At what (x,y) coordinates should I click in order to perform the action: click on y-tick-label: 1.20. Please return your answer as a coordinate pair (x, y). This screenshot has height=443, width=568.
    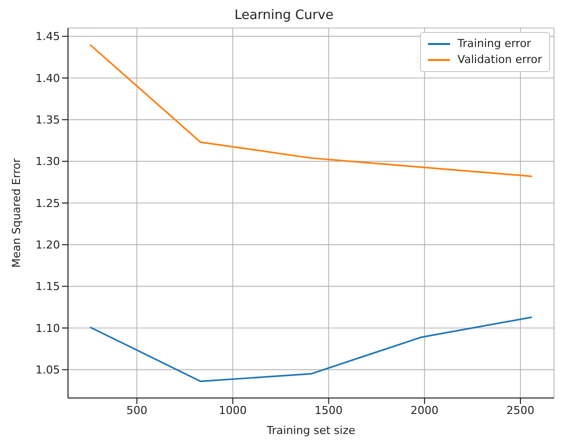
    Looking at the image, I should click on (48, 245).